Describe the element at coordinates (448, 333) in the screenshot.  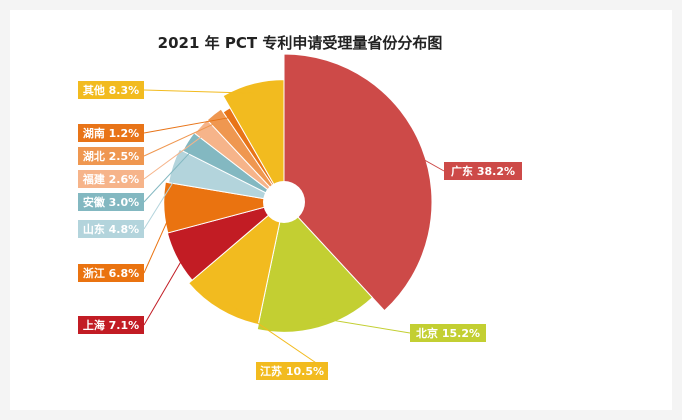
I see `data-label: 北京 15.2%` at that location.